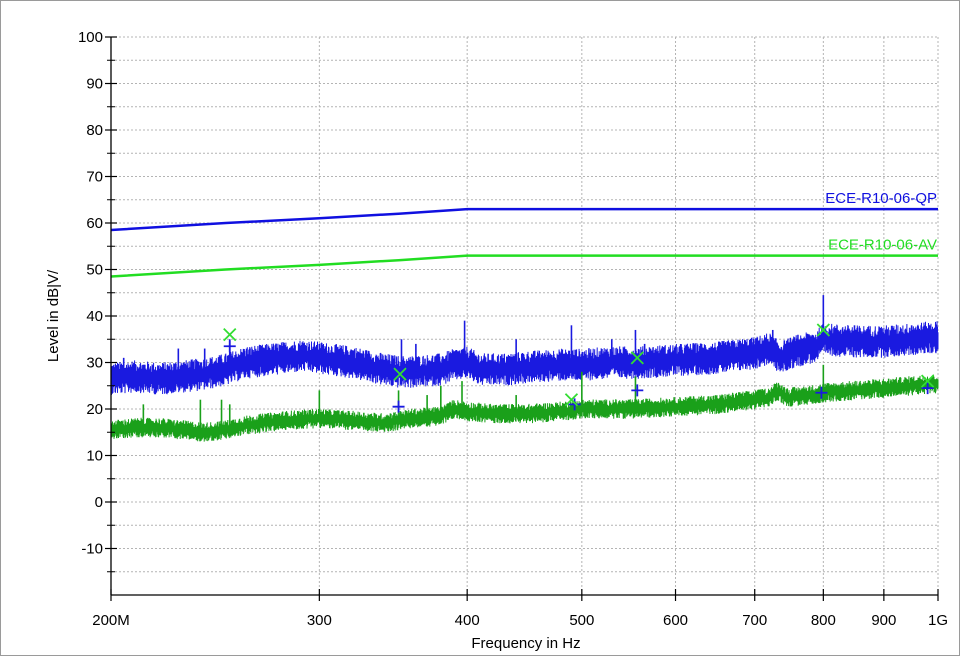 The image size is (960, 656). Describe the element at coordinates (938, 620) in the screenshot. I see `x-tick-label: 1G` at that location.